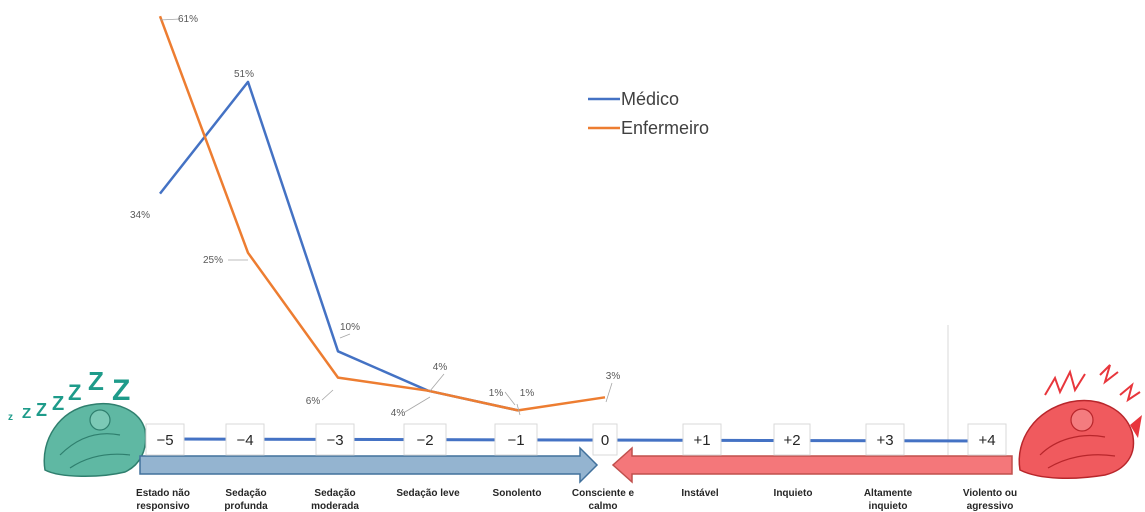  I want to click on data-label-medico: 34%, so click(140, 215).